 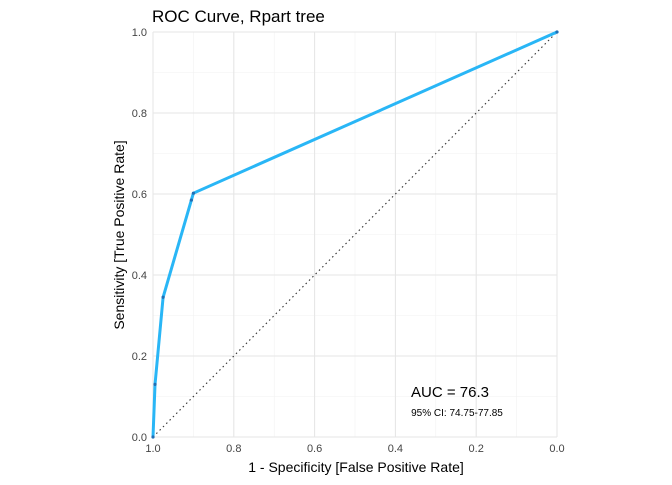 What do you see at coordinates (354, 449) in the screenshot?
I see `x-axis-ticks: 1.0 0.8 0.6 0.4 0.2 0.0` at bounding box center [354, 449].